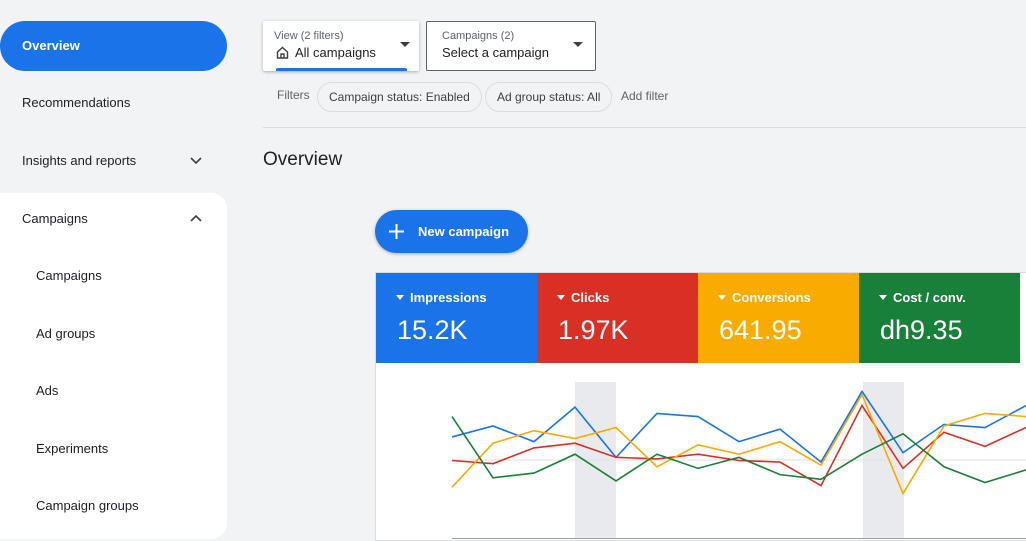 The image size is (1026, 541). Describe the element at coordinates (66, 333) in the screenshot. I see `nav-sub-item: Ad groups` at that location.